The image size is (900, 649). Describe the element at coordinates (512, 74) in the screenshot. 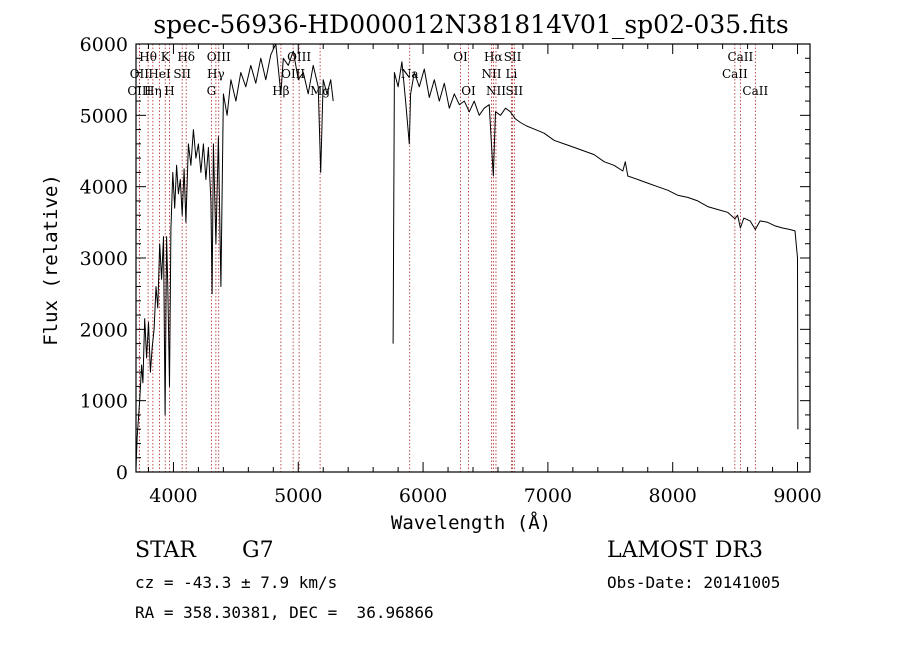

I see `spectral-line-label: Li` at that location.